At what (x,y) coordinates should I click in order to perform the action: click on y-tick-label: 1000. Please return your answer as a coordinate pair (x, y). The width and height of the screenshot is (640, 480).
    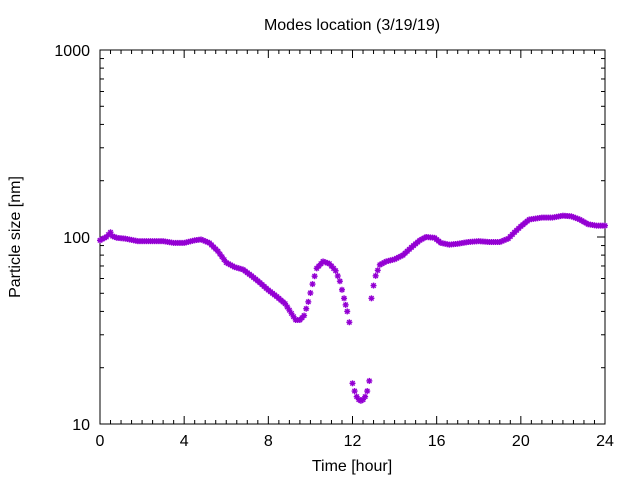
    Looking at the image, I should click on (72, 51).